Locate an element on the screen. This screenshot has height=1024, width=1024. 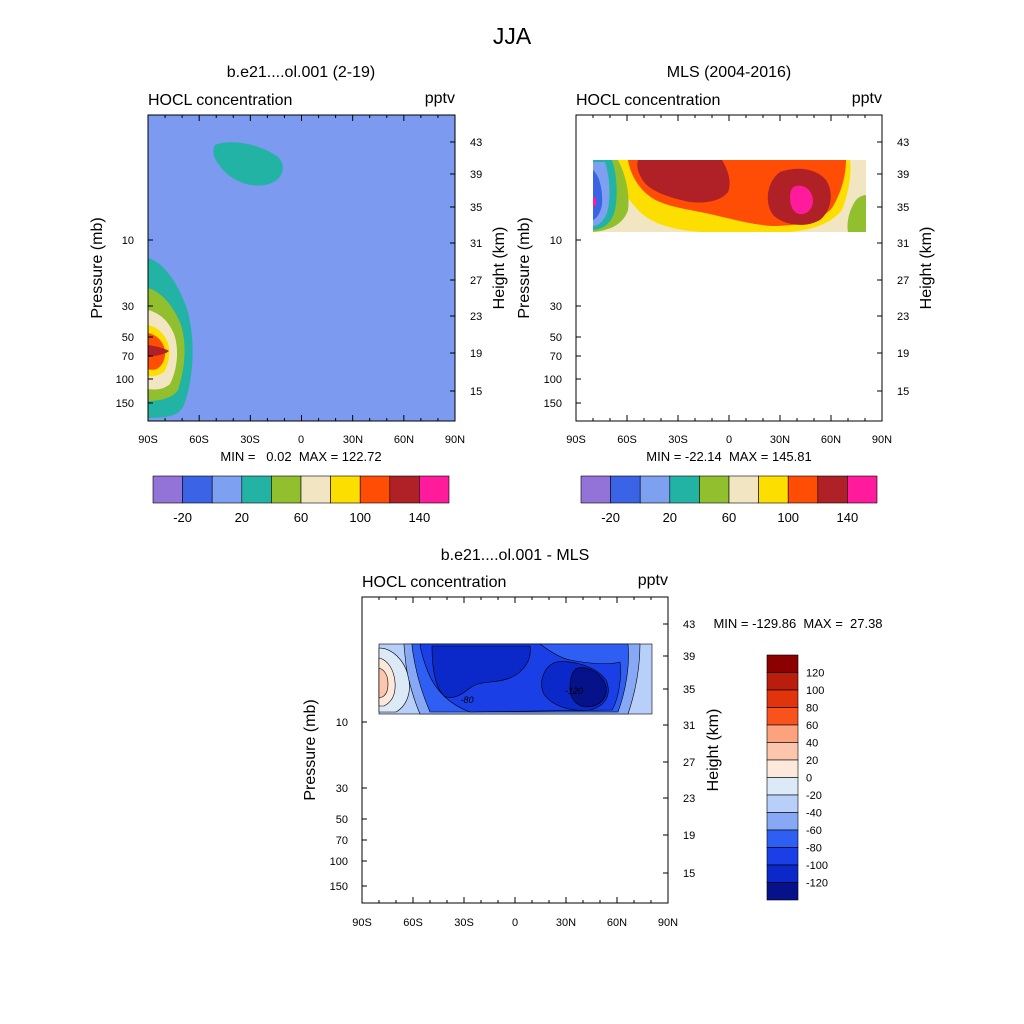
panel-mls-stats: MIN = -22.14 MAX = 145.81 is located at coordinates (728, 456).